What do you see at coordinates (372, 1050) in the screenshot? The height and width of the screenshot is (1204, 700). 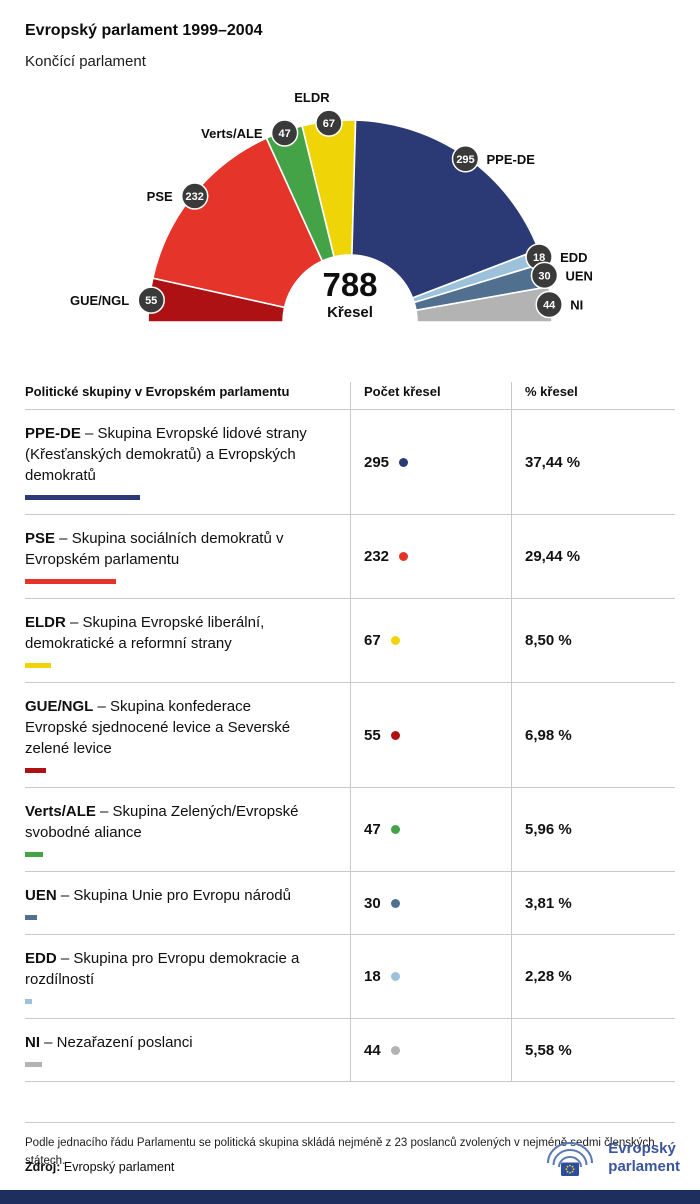 I see `seats-count: 44` at bounding box center [372, 1050].